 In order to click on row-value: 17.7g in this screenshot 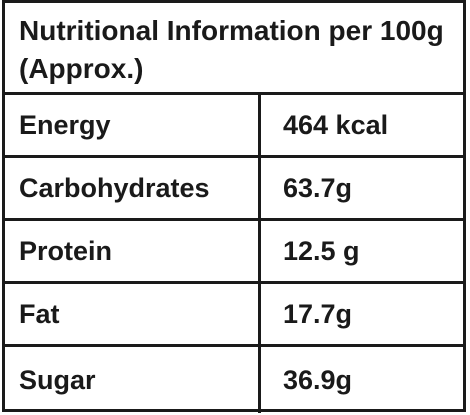, I will do `click(318, 313)`.